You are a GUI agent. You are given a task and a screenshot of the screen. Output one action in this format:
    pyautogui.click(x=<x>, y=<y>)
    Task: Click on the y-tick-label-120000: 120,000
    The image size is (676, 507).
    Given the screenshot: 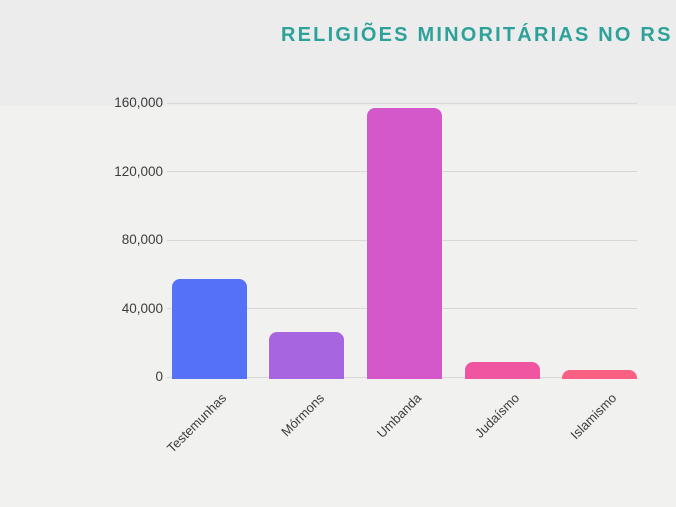 What is the action you would take?
    pyautogui.click(x=138, y=171)
    